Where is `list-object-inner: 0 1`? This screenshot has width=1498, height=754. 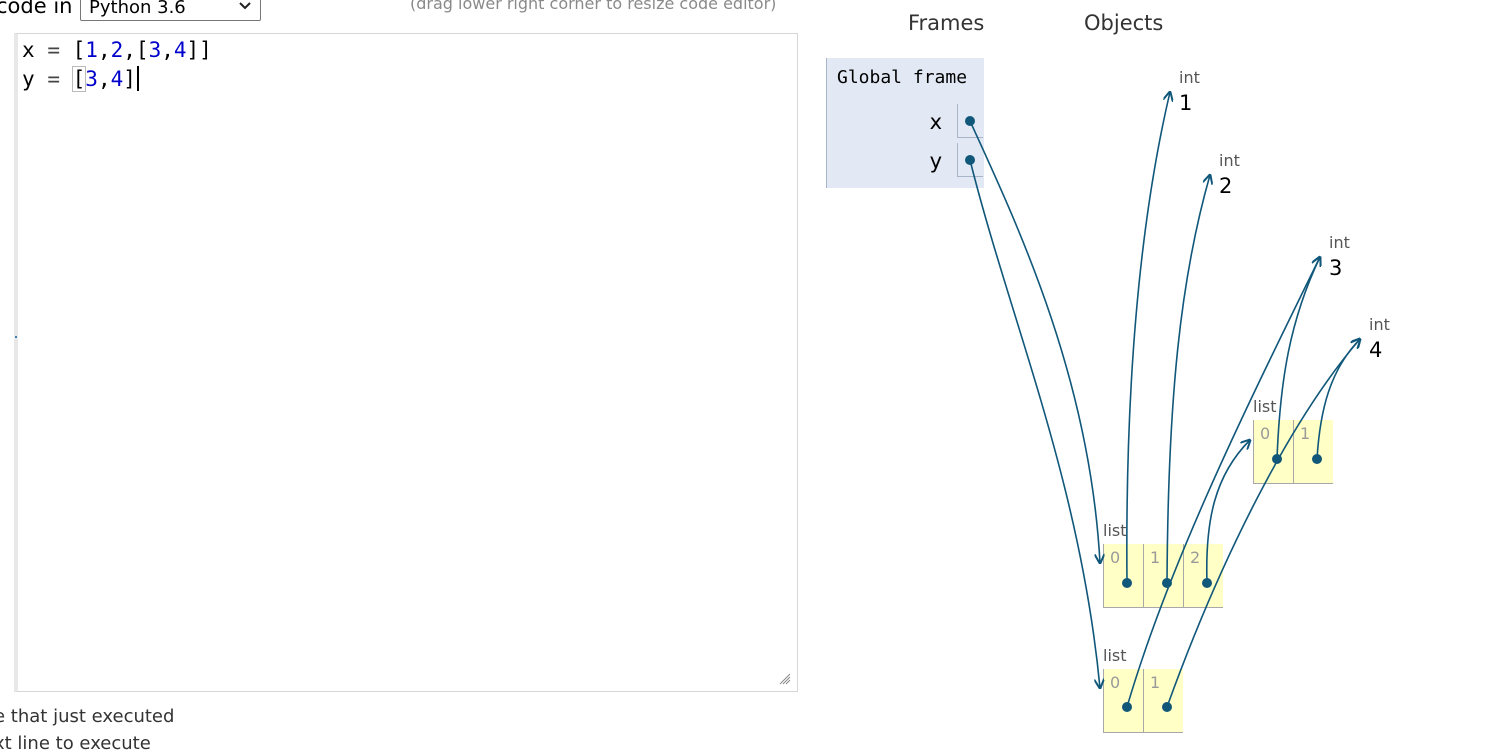 list-object-inner: 0 1 is located at coordinates (1293, 452).